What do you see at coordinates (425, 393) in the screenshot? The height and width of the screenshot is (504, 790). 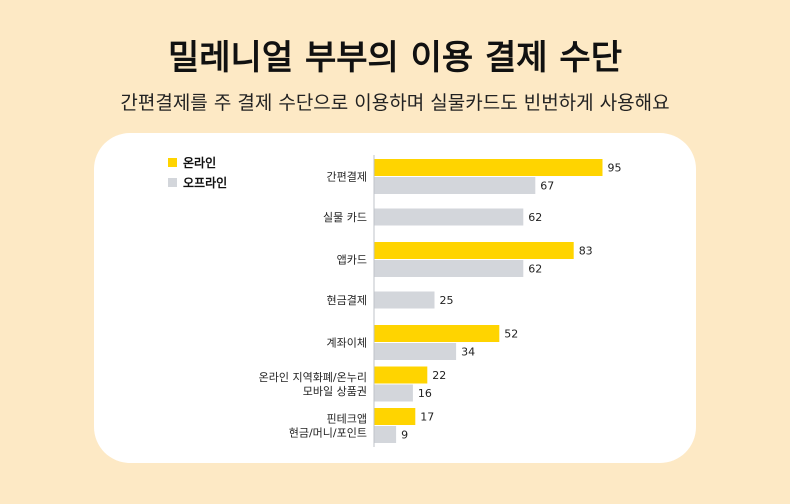 I see `data-label-offline: 16` at bounding box center [425, 393].